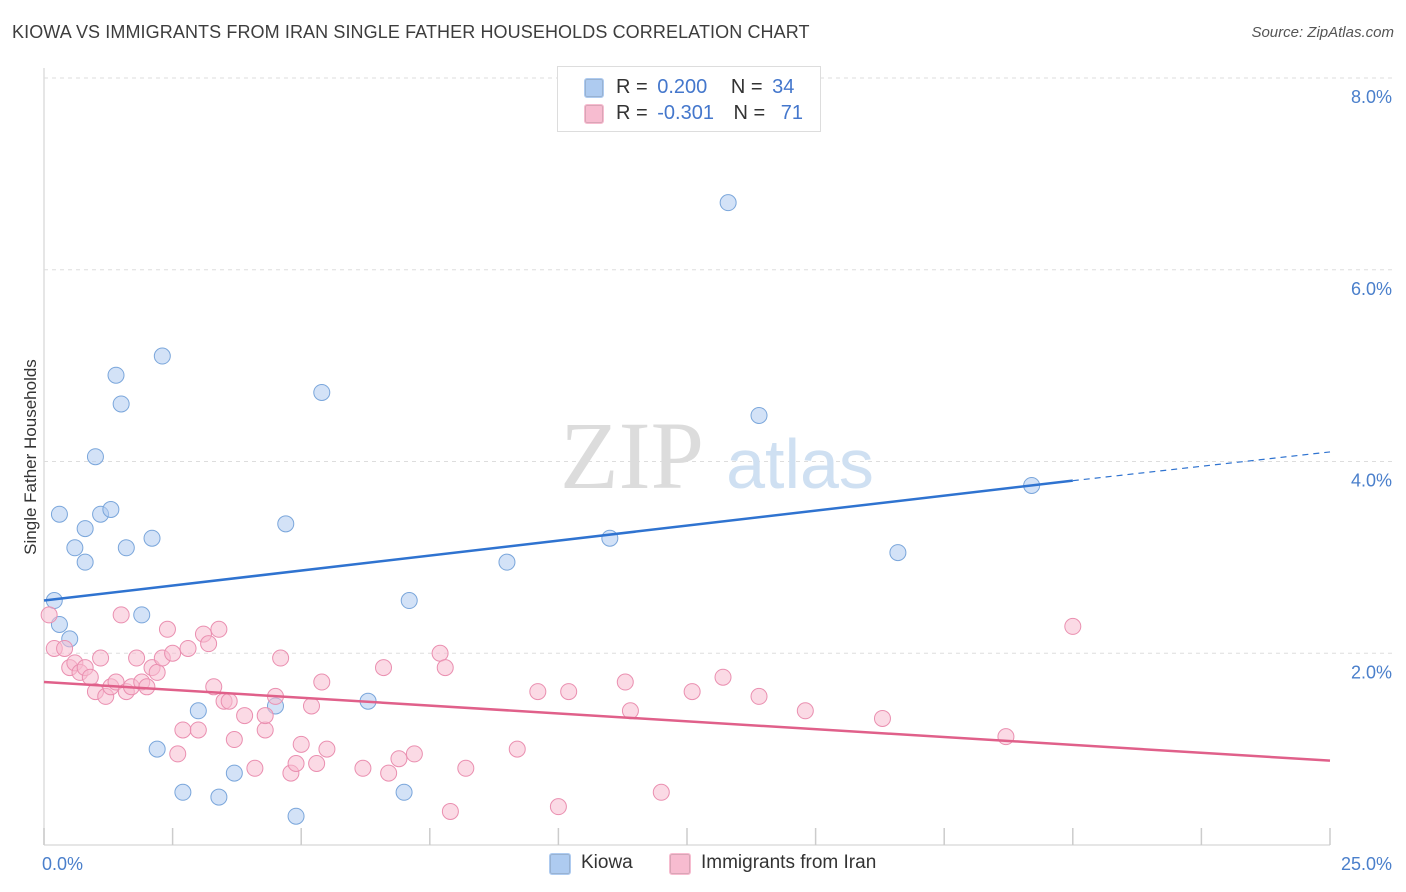 This screenshot has height=892, width=1406. What do you see at coordinates (1322, 32) in the screenshot?
I see `source-credit: Source: ZipAtlas.com` at bounding box center [1322, 32].